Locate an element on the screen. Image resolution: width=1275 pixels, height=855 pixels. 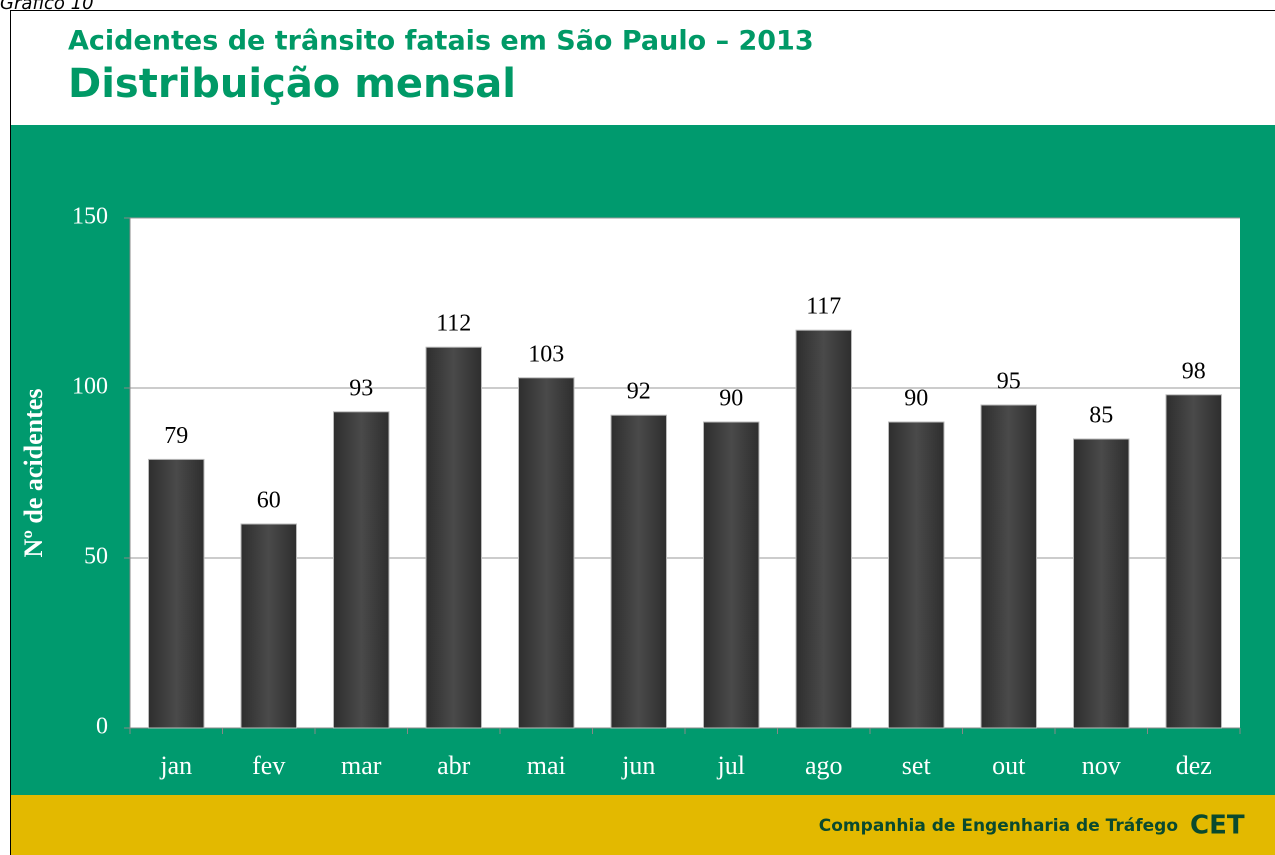
x-tick-label: set is located at coordinates (917, 765).